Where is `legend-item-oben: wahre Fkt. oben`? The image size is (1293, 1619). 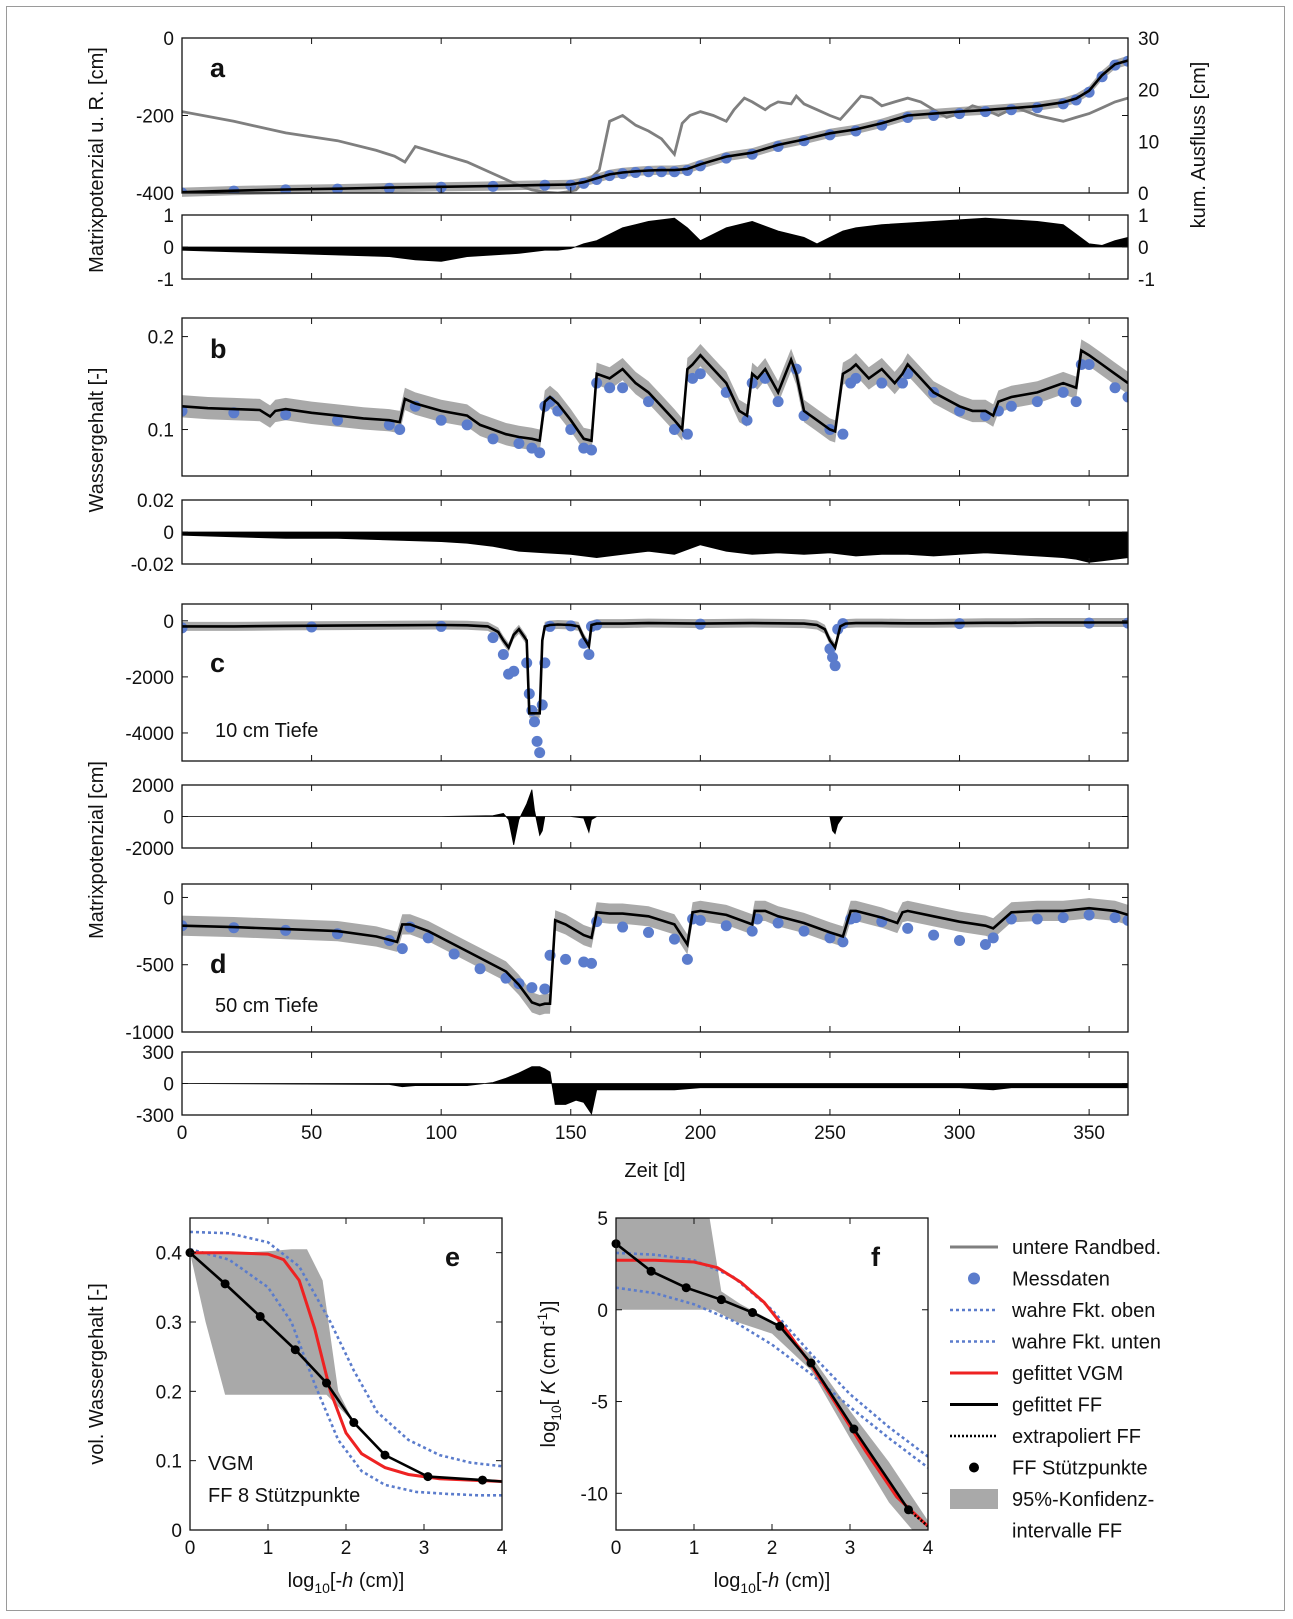 legend-item-oben: wahre Fkt. oben is located at coordinates (1052, 1311).